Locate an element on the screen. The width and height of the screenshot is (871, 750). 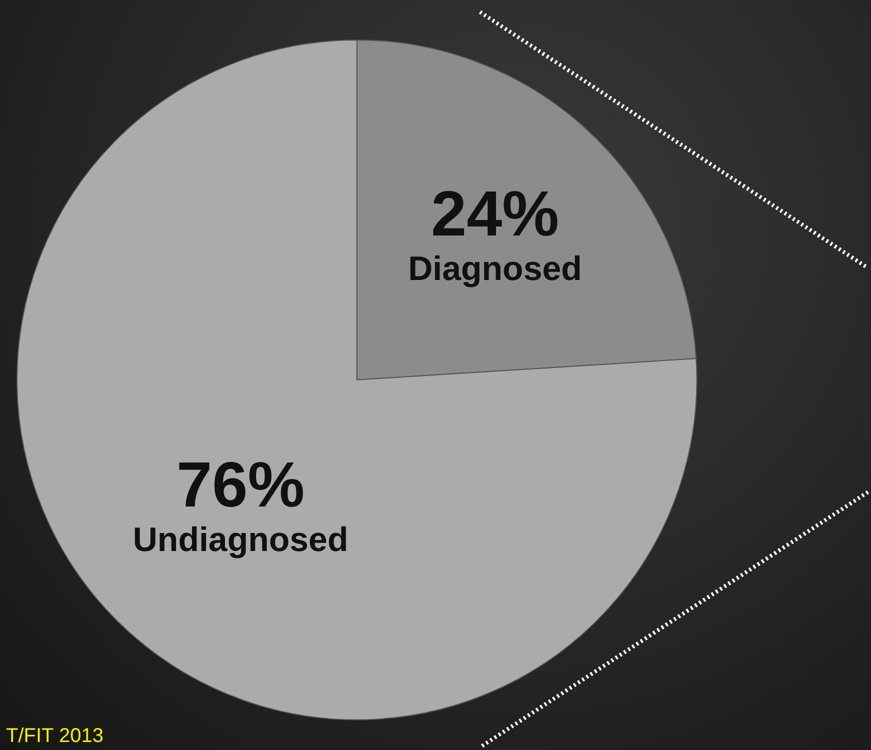
text: T/FIT 2013 is located at coordinates (55, 736).